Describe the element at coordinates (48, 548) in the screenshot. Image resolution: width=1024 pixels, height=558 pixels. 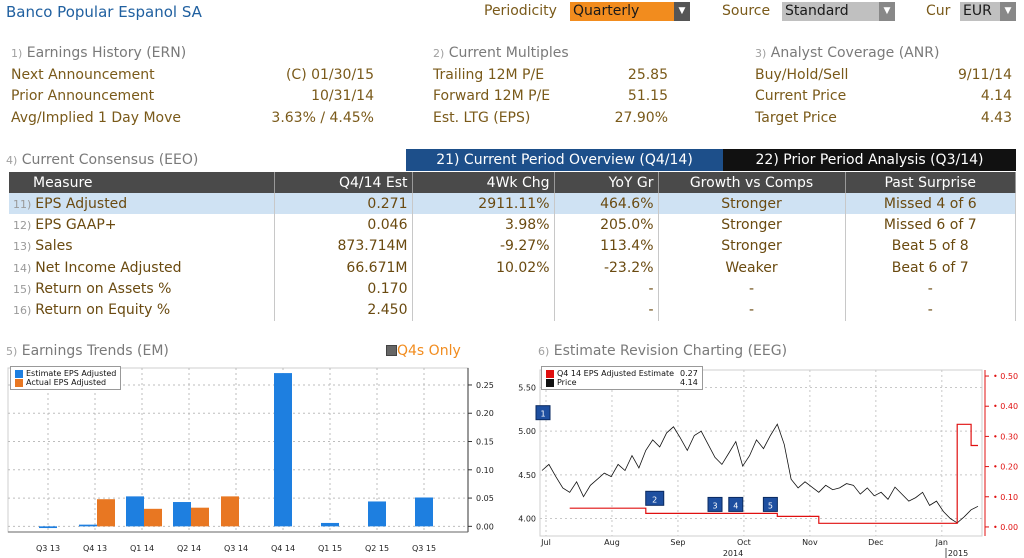
I see `x-tick-label: Q3 13` at that location.